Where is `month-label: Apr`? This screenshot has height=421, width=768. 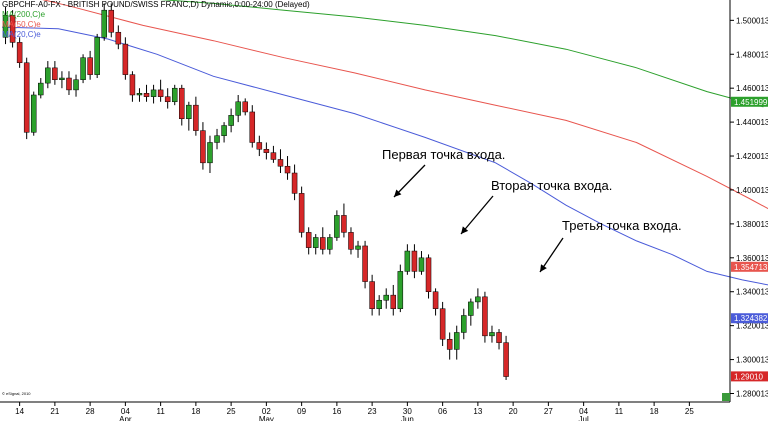 month-label: Apr is located at coordinates (125, 418).